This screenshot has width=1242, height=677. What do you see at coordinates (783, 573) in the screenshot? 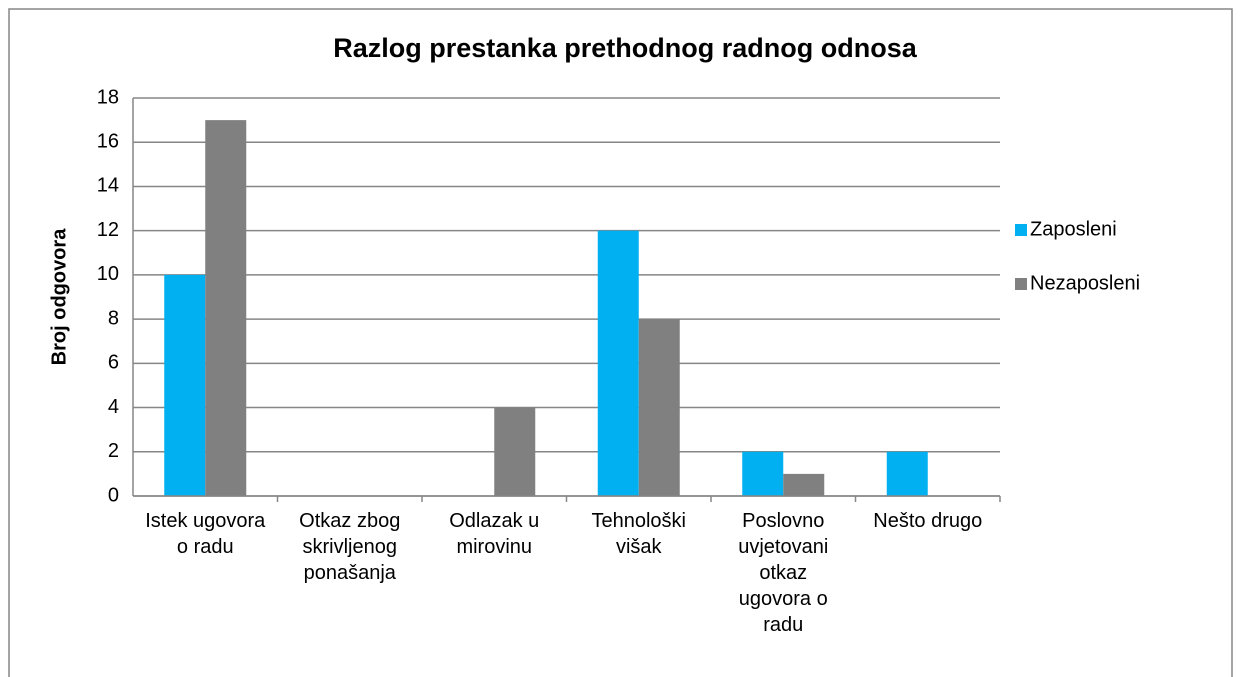
I see `x-tick-label: Poslovno uvjetovani otkaz ugovora o radu` at bounding box center [783, 573].